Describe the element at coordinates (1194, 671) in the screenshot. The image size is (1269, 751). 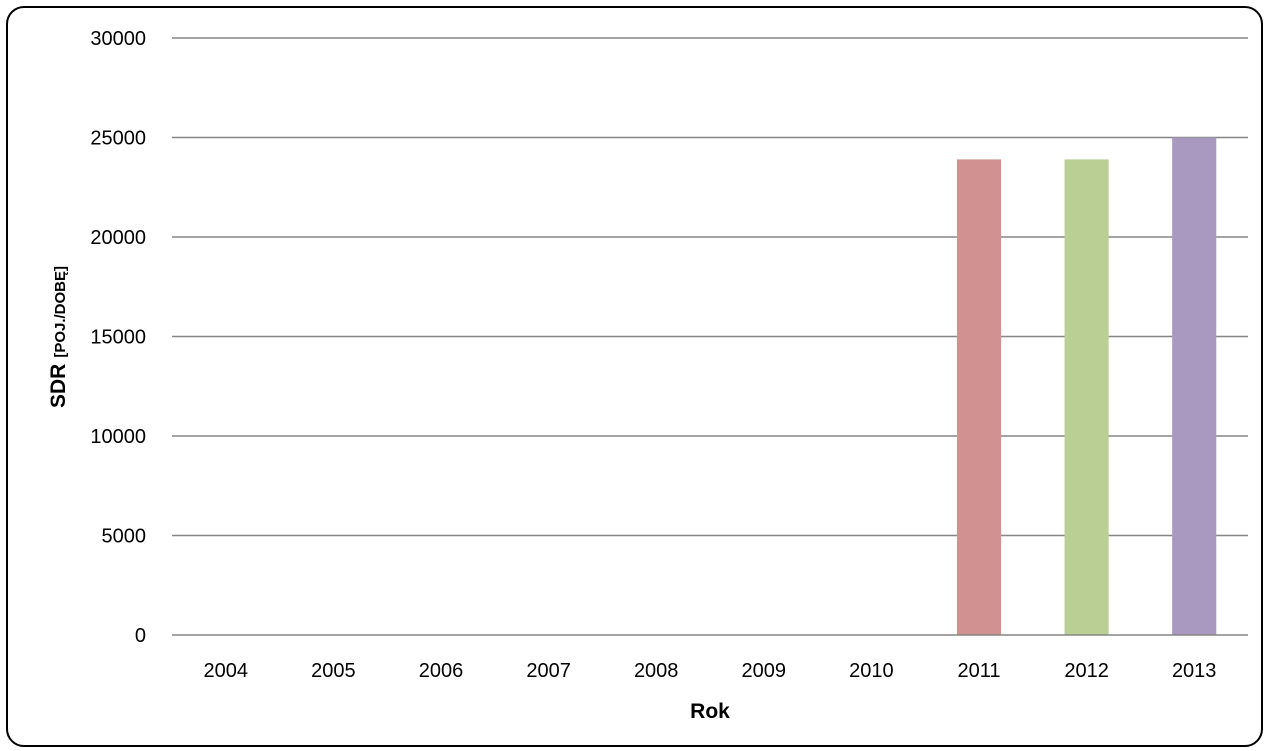
I see `x-tick-label: 2013` at that location.